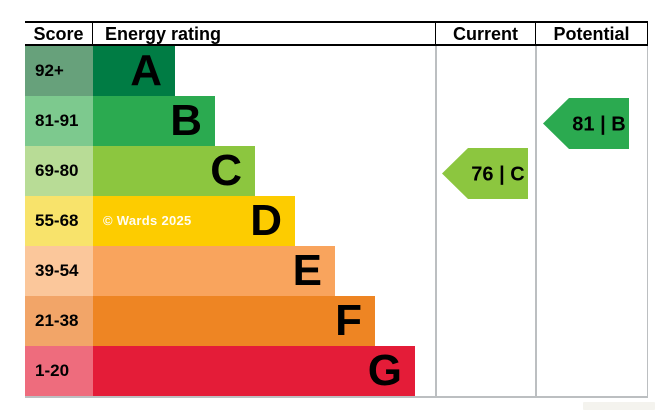 This screenshot has width=655, height=410. I want to click on band-row-f: 21-38 F, so click(336, 321).